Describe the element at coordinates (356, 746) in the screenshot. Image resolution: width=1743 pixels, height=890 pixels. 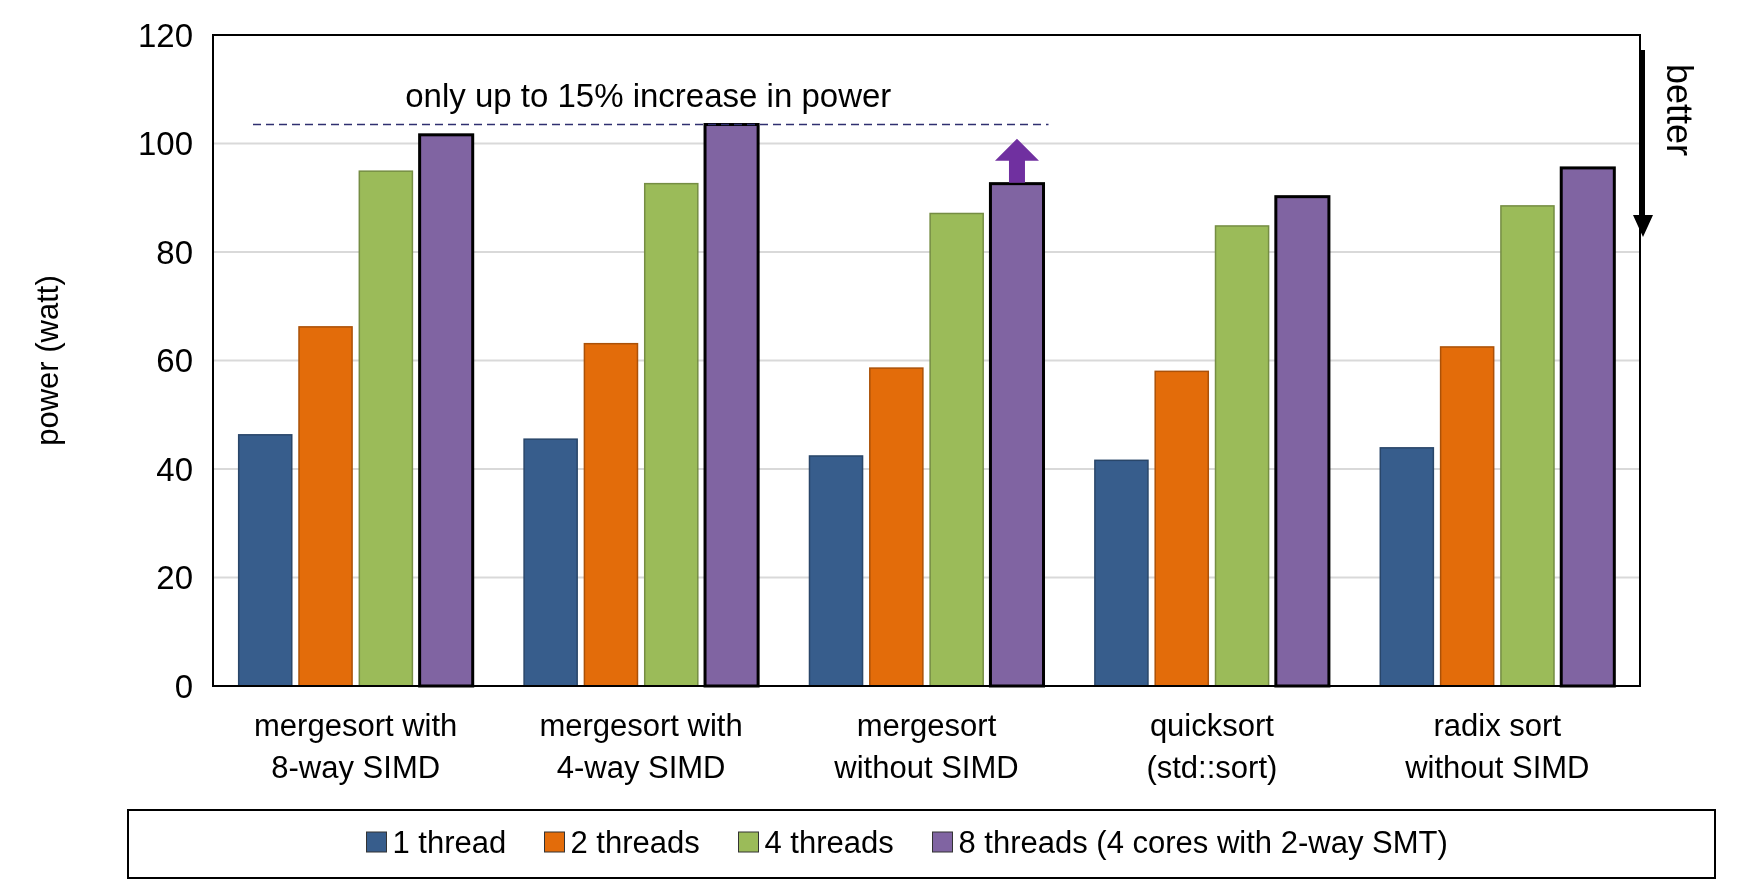
I see `x-tick-label: mergesort with 8-way SIMD` at that location.